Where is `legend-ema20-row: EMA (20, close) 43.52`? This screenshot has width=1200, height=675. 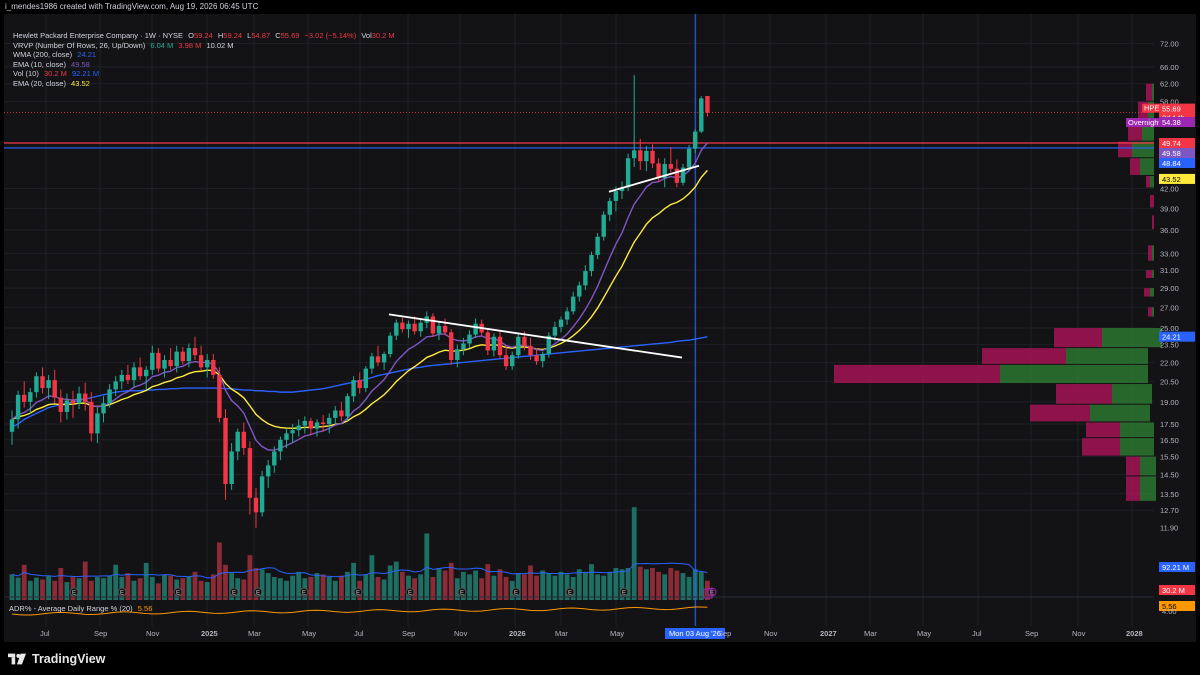
legend-ema20-row: EMA (20, close) 43.52 is located at coordinates (204, 84).